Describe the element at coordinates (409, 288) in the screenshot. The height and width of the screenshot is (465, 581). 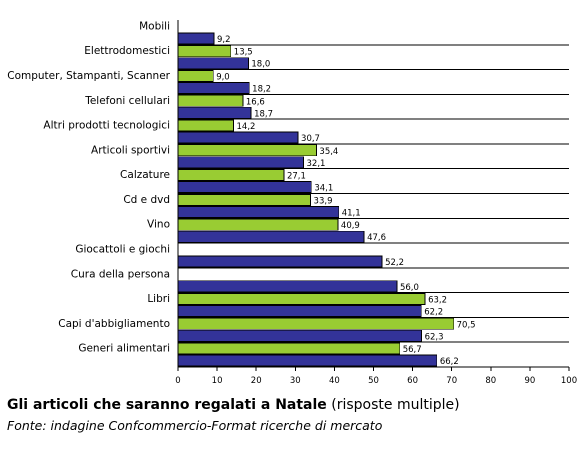
I see `value-label: 56,0` at that location.